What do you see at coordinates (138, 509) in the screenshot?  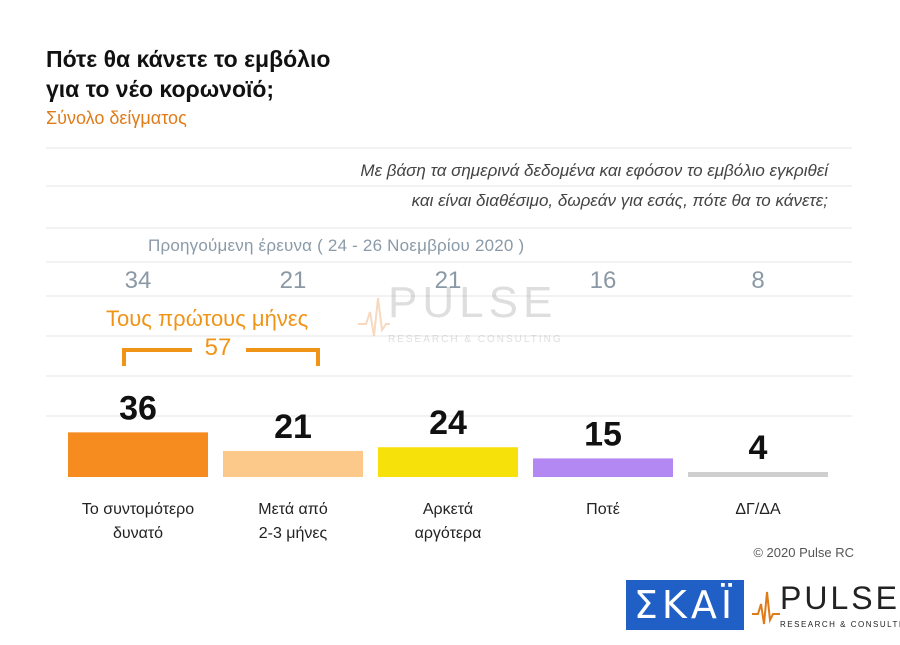 I see `category-label: Το συντομότερο` at bounding box center [138, 509].